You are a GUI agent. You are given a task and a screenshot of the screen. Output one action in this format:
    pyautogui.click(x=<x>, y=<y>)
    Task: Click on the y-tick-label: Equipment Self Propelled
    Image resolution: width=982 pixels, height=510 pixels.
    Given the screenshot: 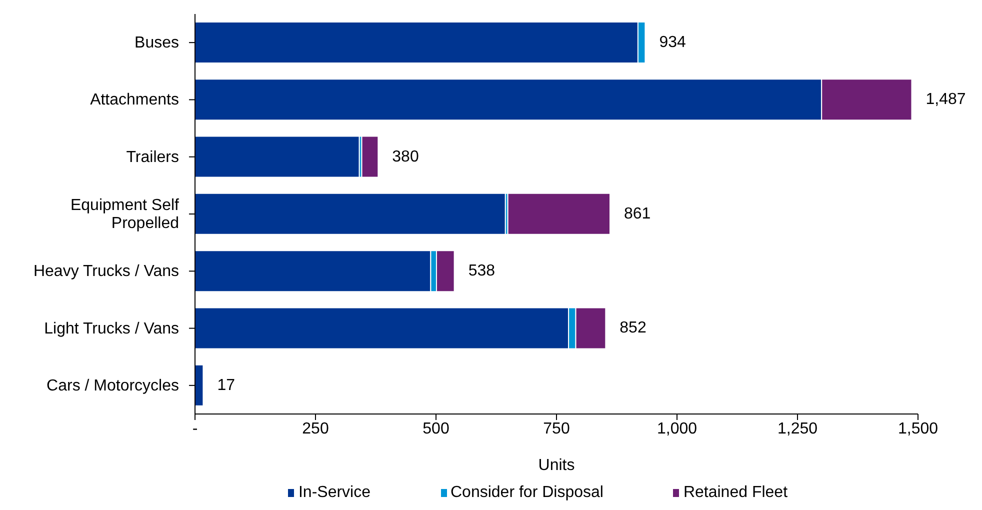 What is the action you would take?
    pyautogui.click(x=125, y=214)
    